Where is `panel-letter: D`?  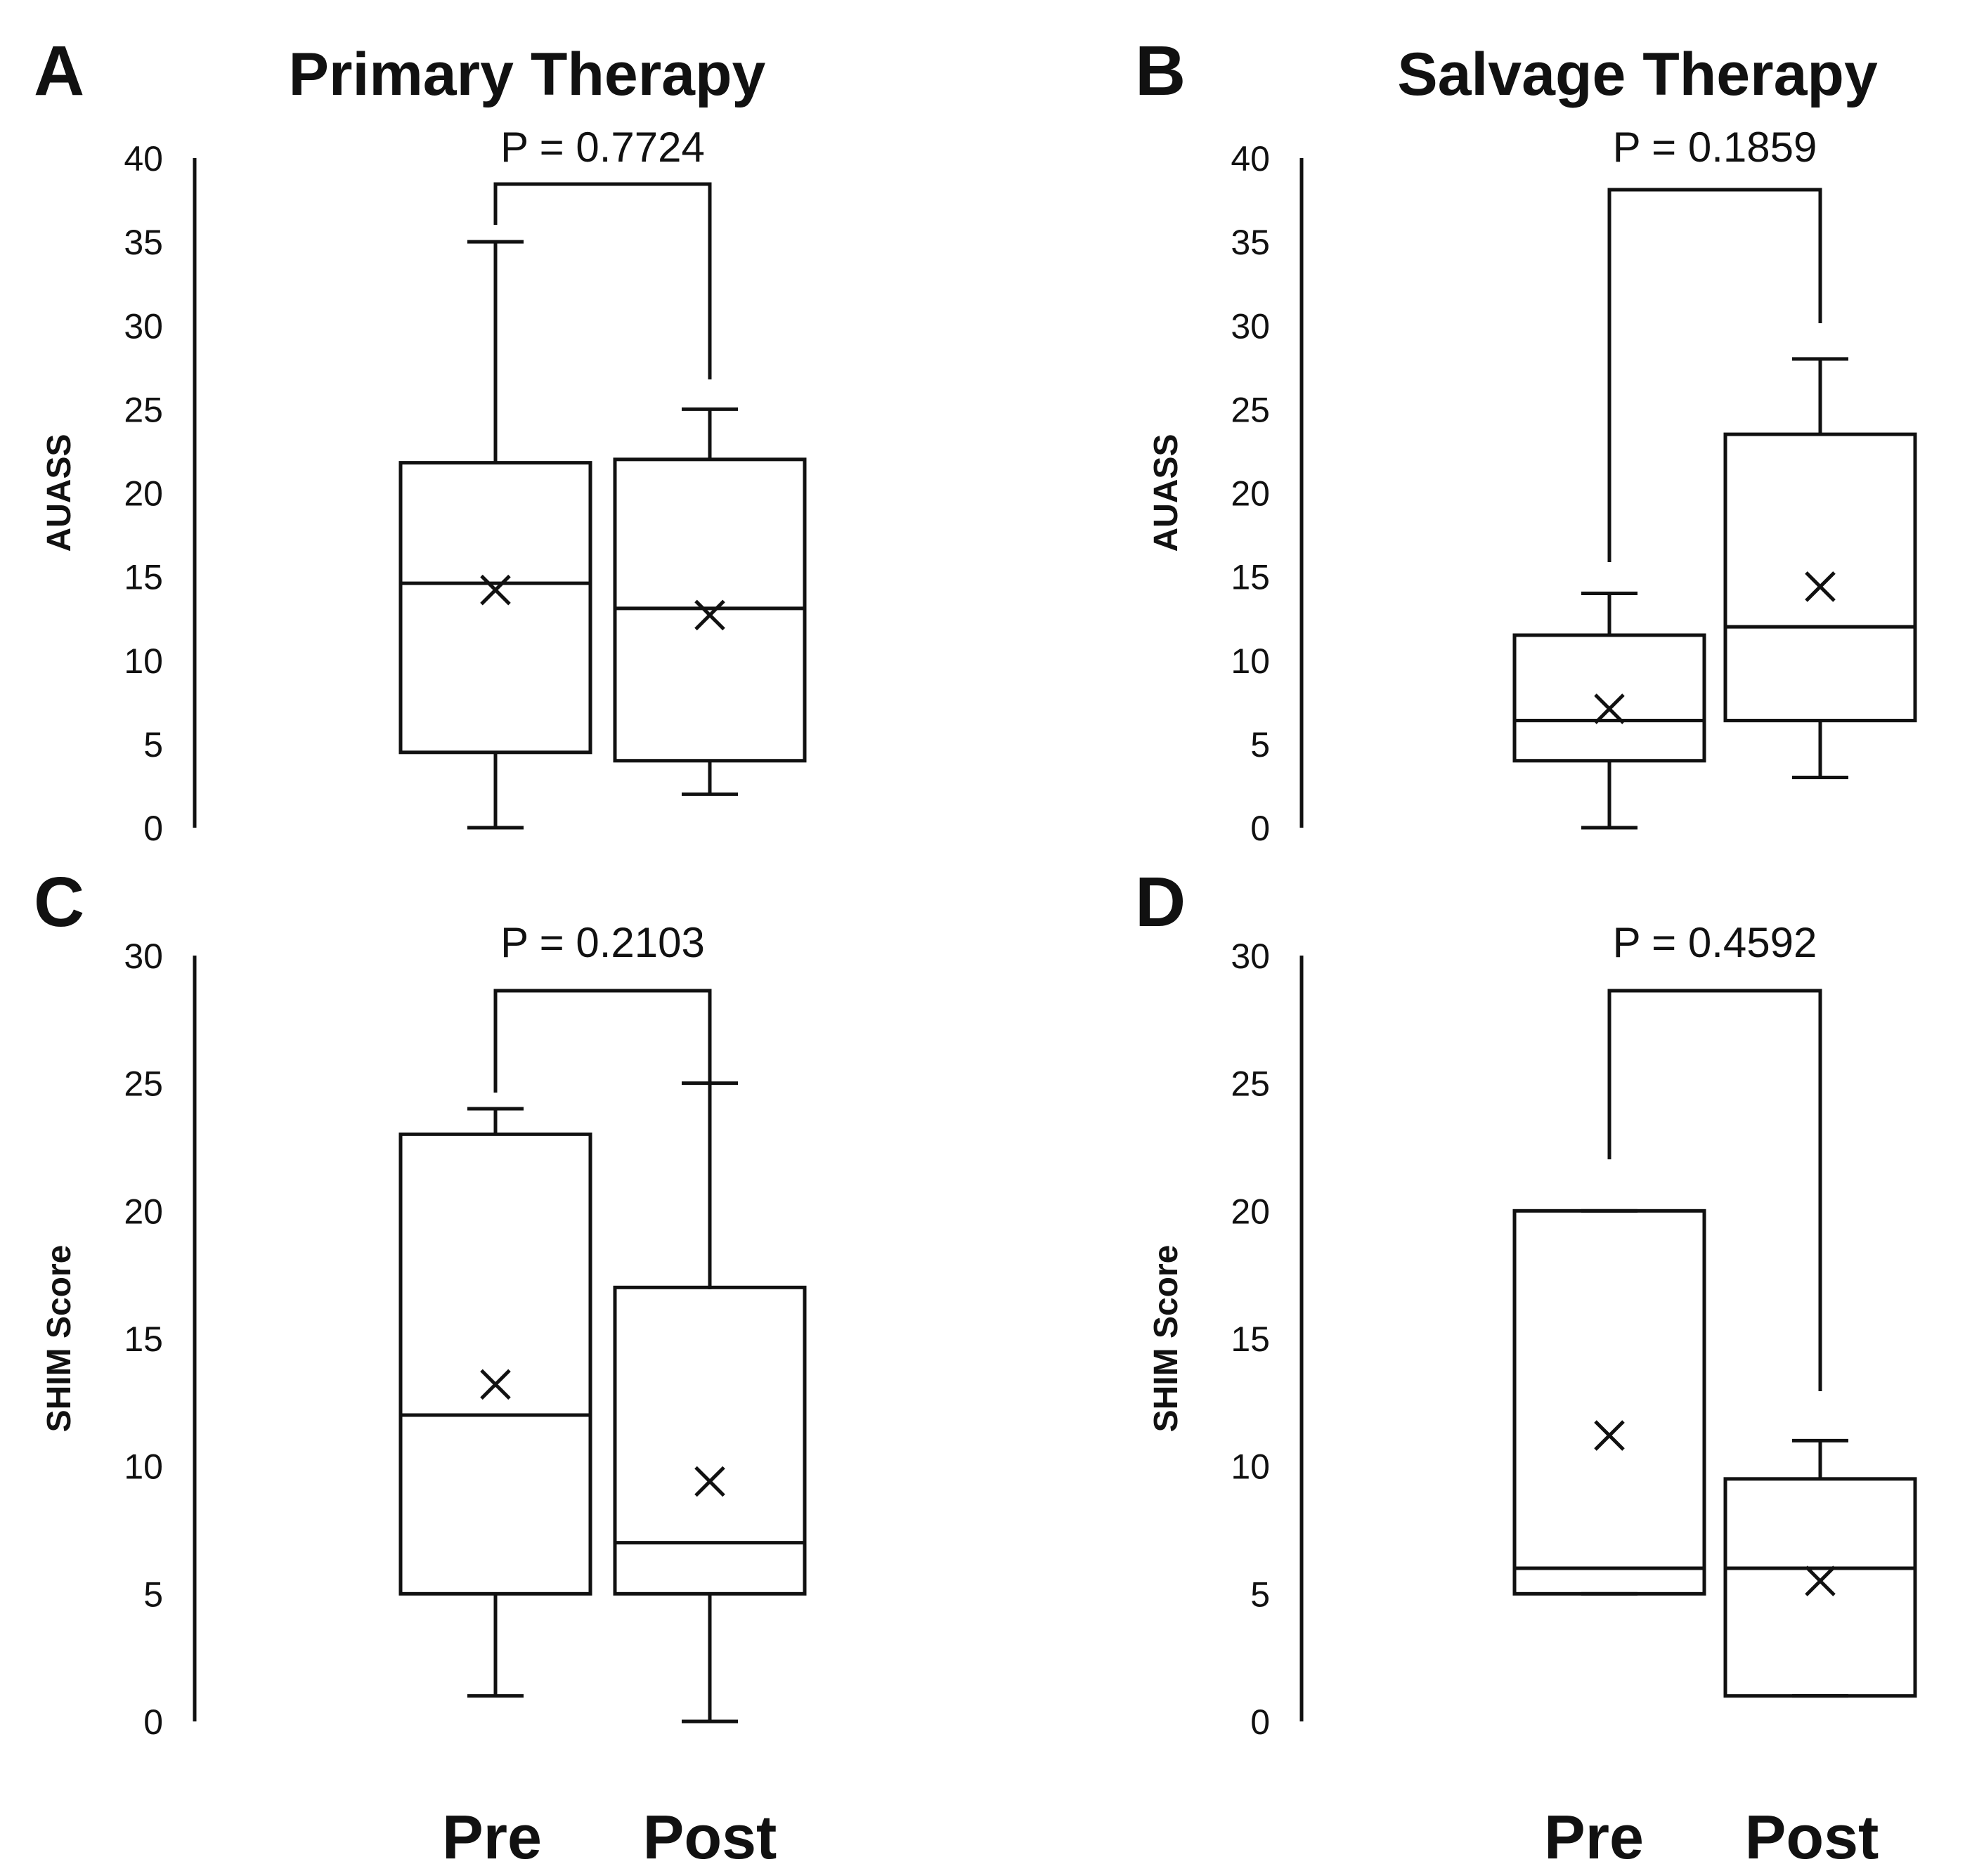
panel-letter: D is located at coordinates (1161, 902).